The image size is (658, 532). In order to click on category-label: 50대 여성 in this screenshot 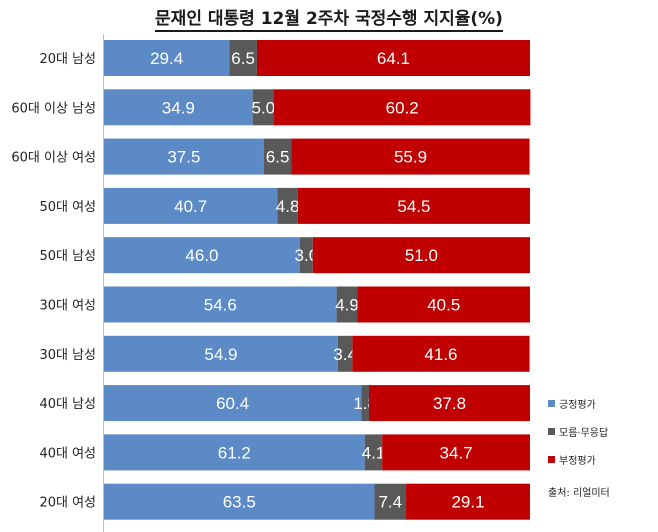, I will do `click(67, 207)`.